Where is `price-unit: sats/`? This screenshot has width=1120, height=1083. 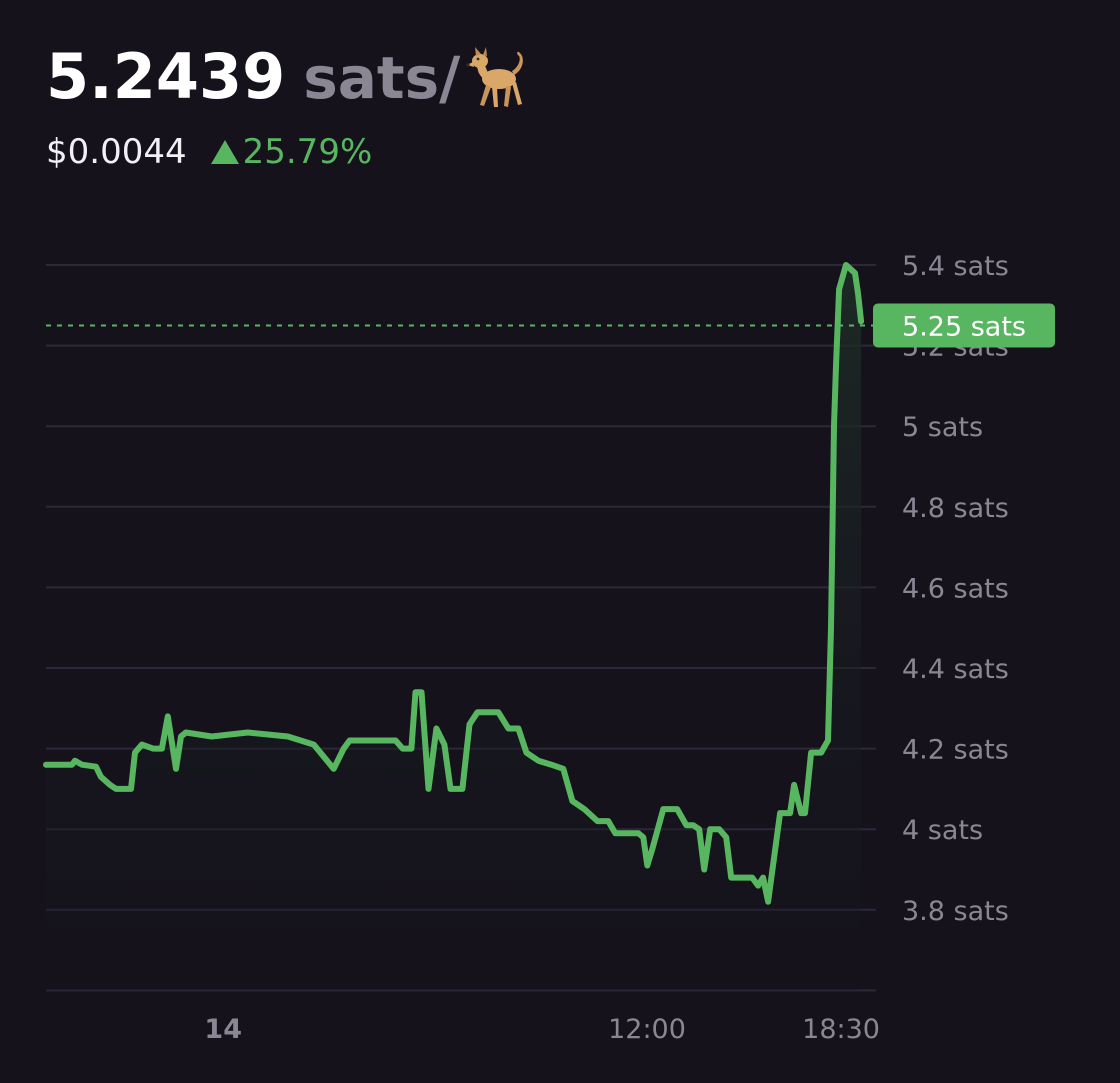 price-unit: sats/ is located at coordinates (382, 78).